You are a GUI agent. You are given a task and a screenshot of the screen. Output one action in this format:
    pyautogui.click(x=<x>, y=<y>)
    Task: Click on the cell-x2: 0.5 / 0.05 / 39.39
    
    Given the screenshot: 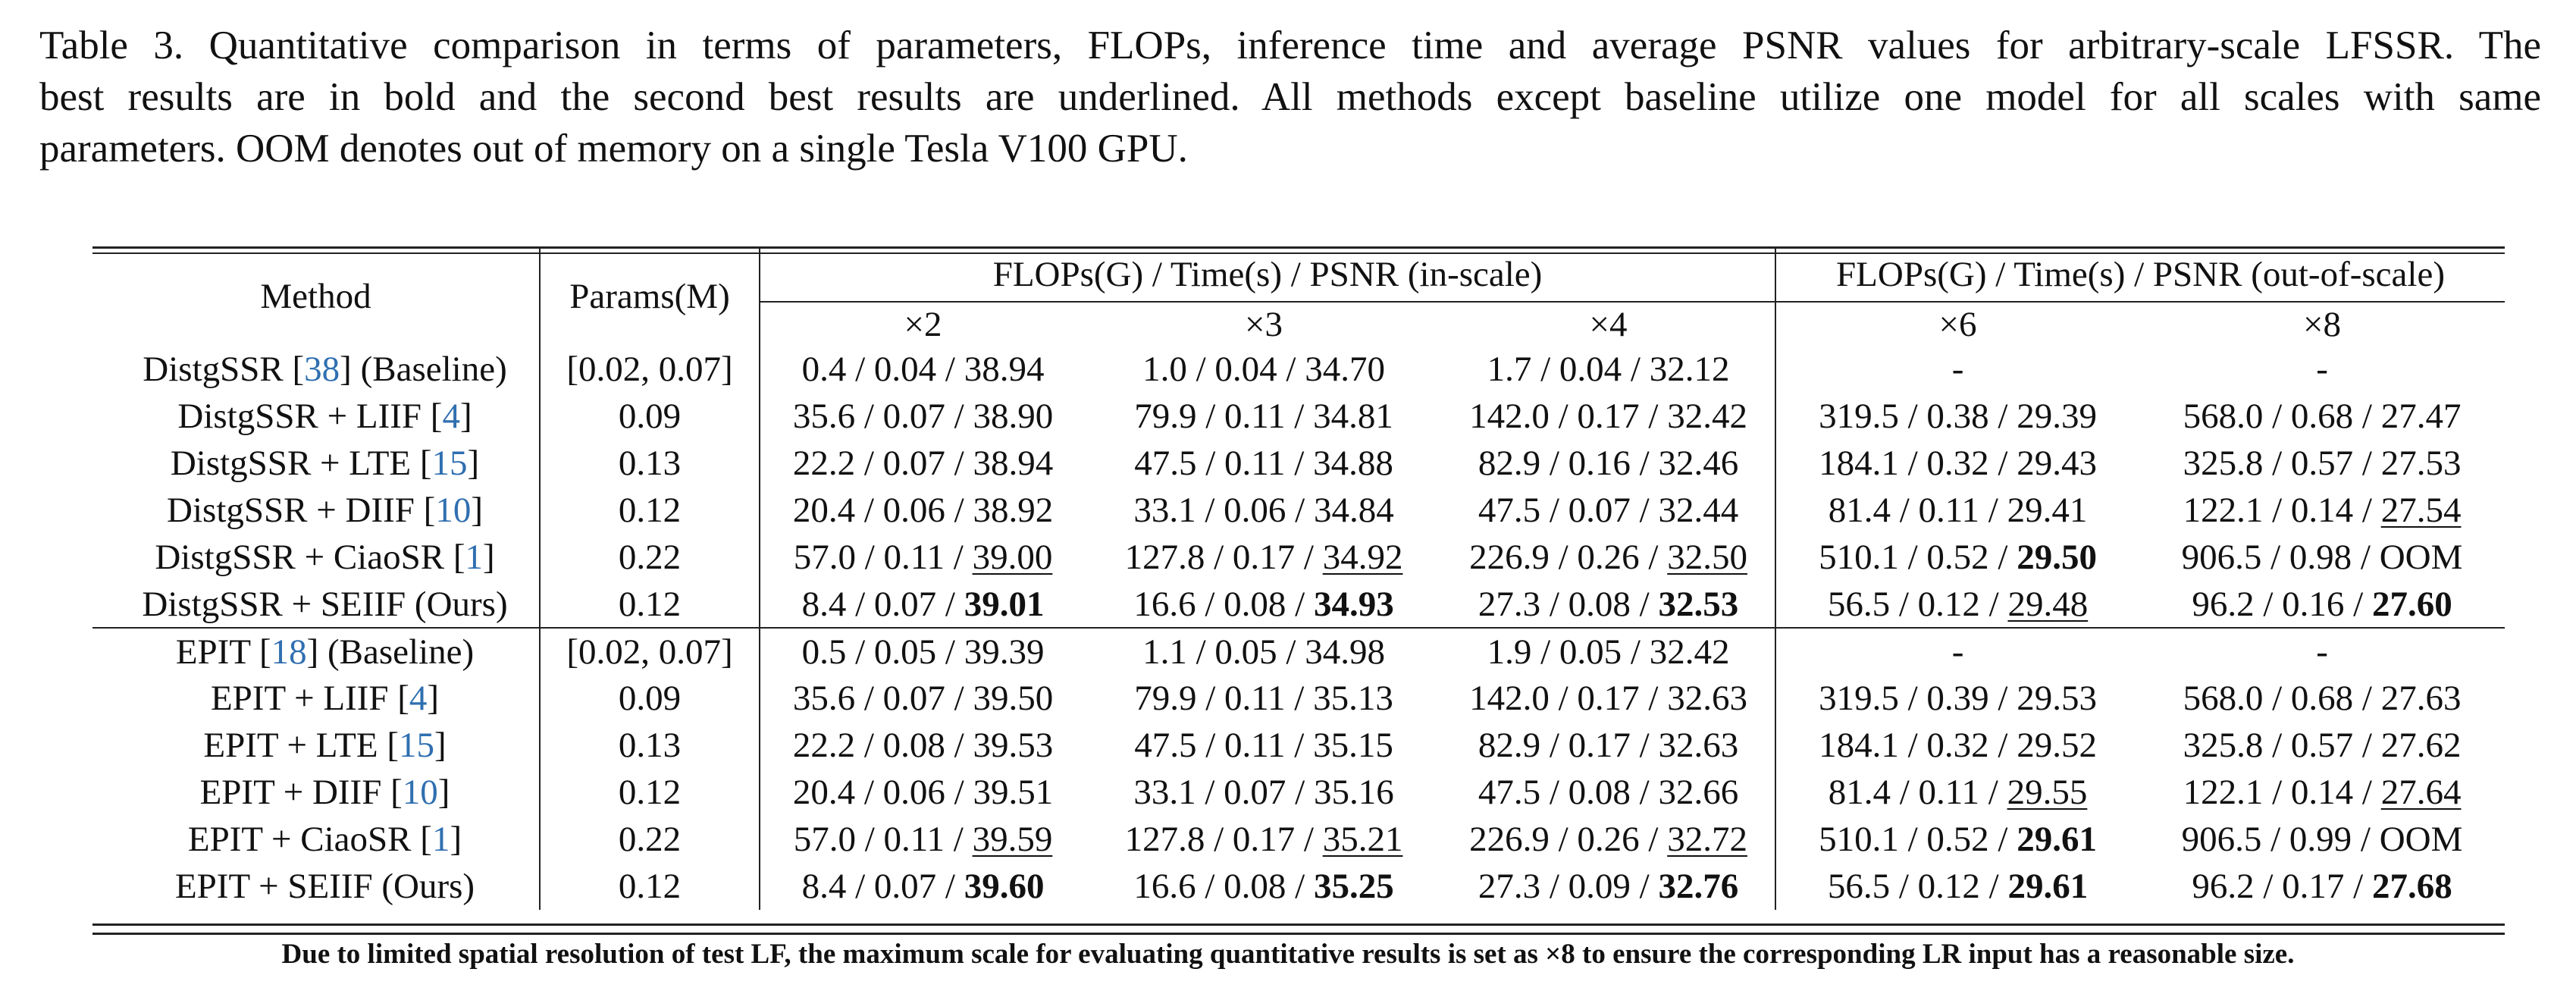 What is the action you would take?
    pyautogui.click(x=922, y=651)
    